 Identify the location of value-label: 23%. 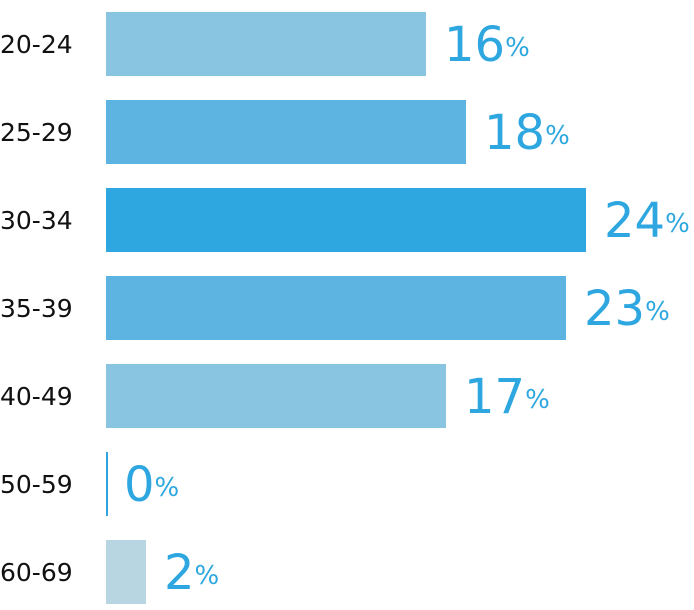
(627, 309).